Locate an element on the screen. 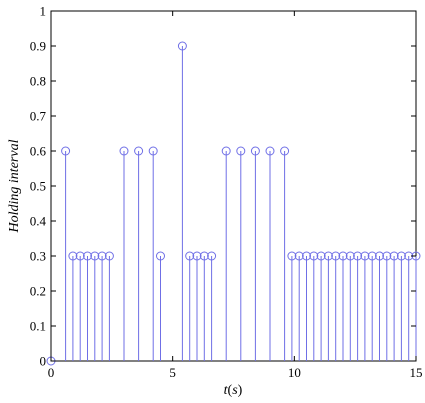  x-axis-title: t(s) is located at coordinates (233, 390).